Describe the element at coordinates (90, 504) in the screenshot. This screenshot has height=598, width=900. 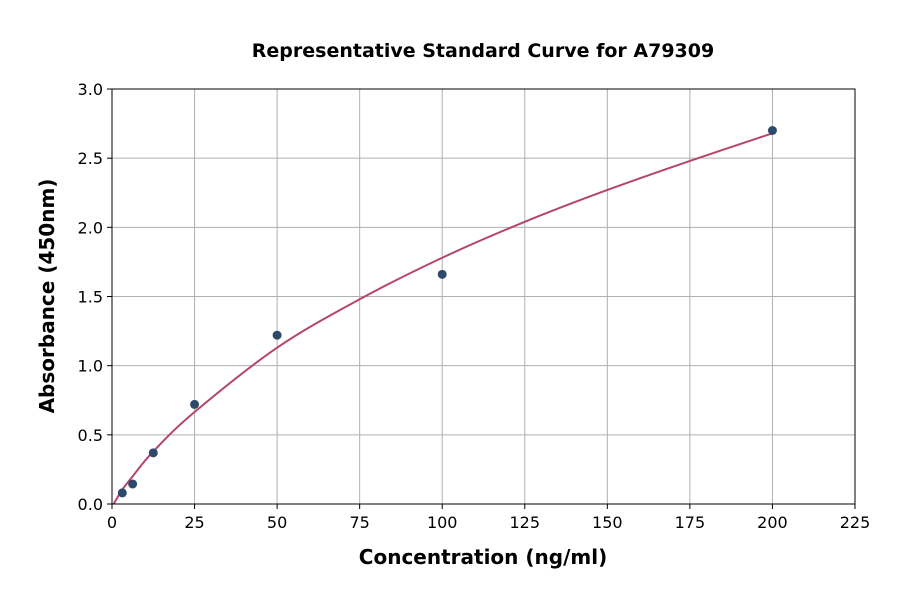
I see `y-tick-label: 0.0` at that location.